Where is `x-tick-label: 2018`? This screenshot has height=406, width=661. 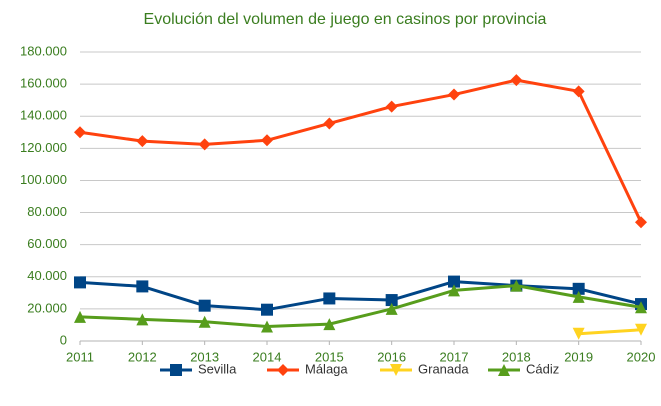
x-tick-label: 2018 is located at coordinates (516, 356).